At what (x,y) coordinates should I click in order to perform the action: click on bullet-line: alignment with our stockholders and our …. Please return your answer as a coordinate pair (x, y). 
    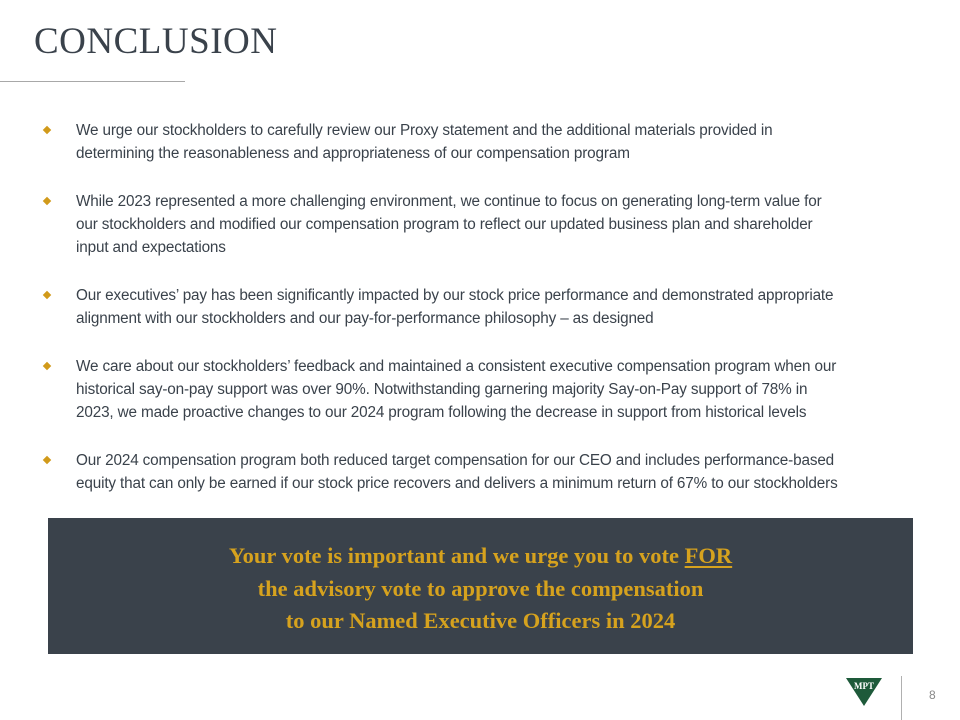
    Looking at the image, I should click on (365, 318).